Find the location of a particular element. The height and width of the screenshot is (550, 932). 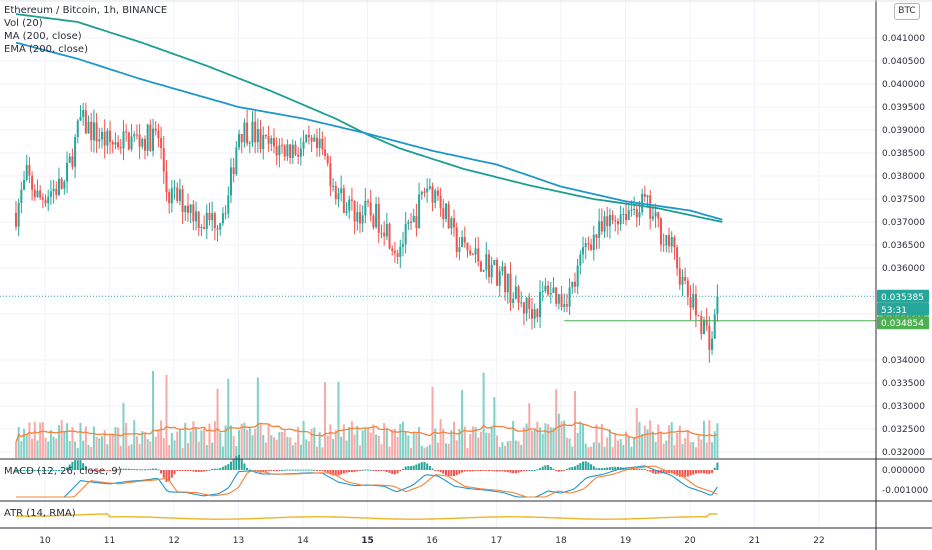

legend-ema: EMA (200, close) is located at coordinates (46, 49).